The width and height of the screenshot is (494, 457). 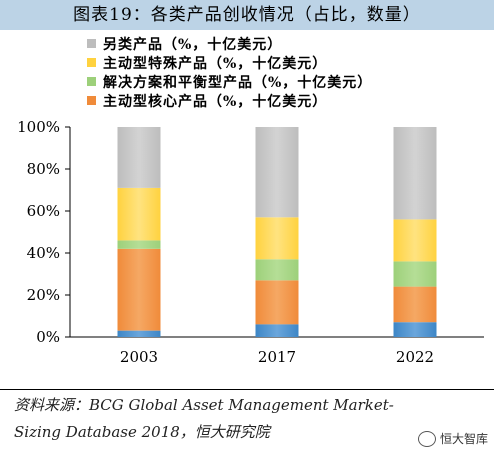 What do you see at coordinates (38, 127) in the screenshot?
I see `y-tick-label: 100%` at bounding box center [38, 127].